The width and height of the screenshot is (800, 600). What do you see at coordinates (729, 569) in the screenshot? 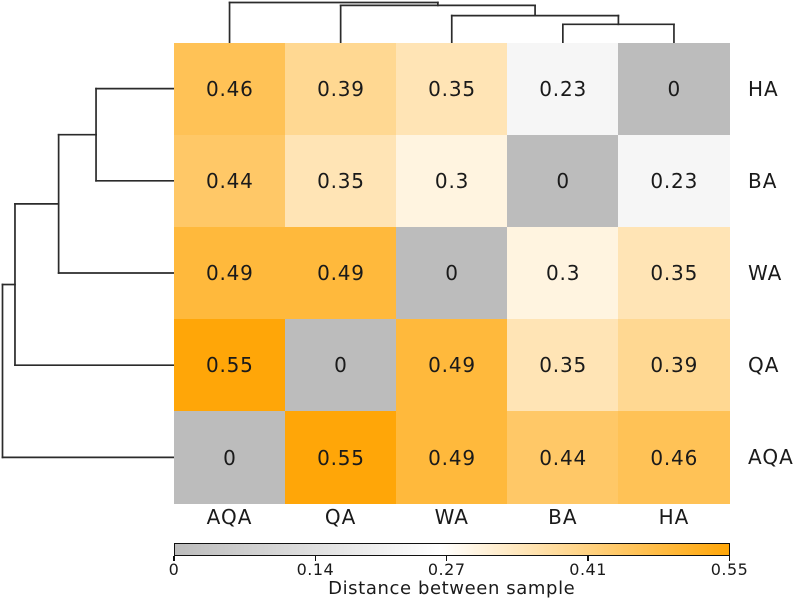
I see `colorbar-tick-label: 0.55` at bounding box center [729, 569].